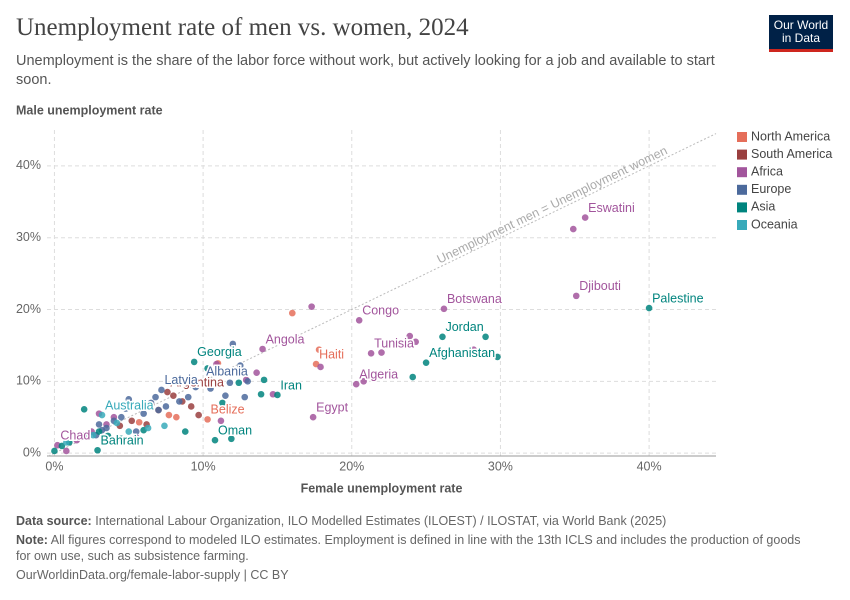 This screenshot has width=850, height=600. What do you see at coordinates (774, 224) in the screenshot?
I see `legend-label: Oceania` at bounding box center [774, 224].